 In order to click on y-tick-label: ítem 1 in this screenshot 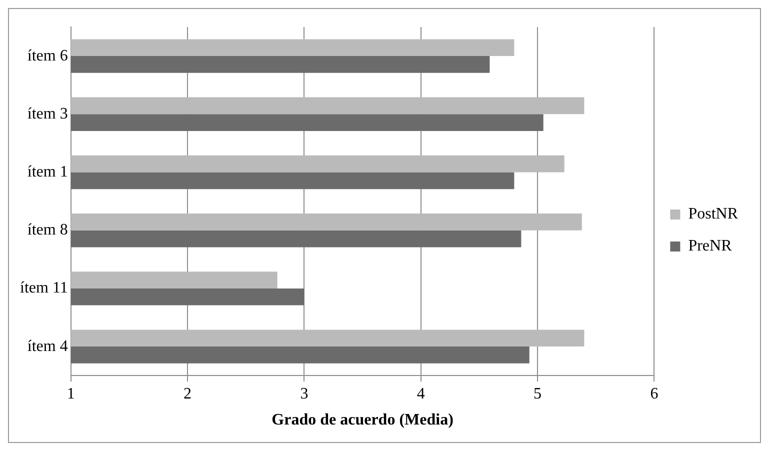, I will do `click(47, 171)`.